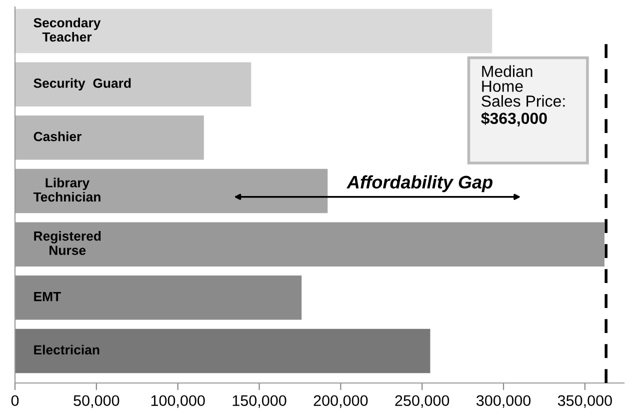 The width and height of the screenshot is (628, 413). I want to click on x-tick-label: 0, so click(15, 400).